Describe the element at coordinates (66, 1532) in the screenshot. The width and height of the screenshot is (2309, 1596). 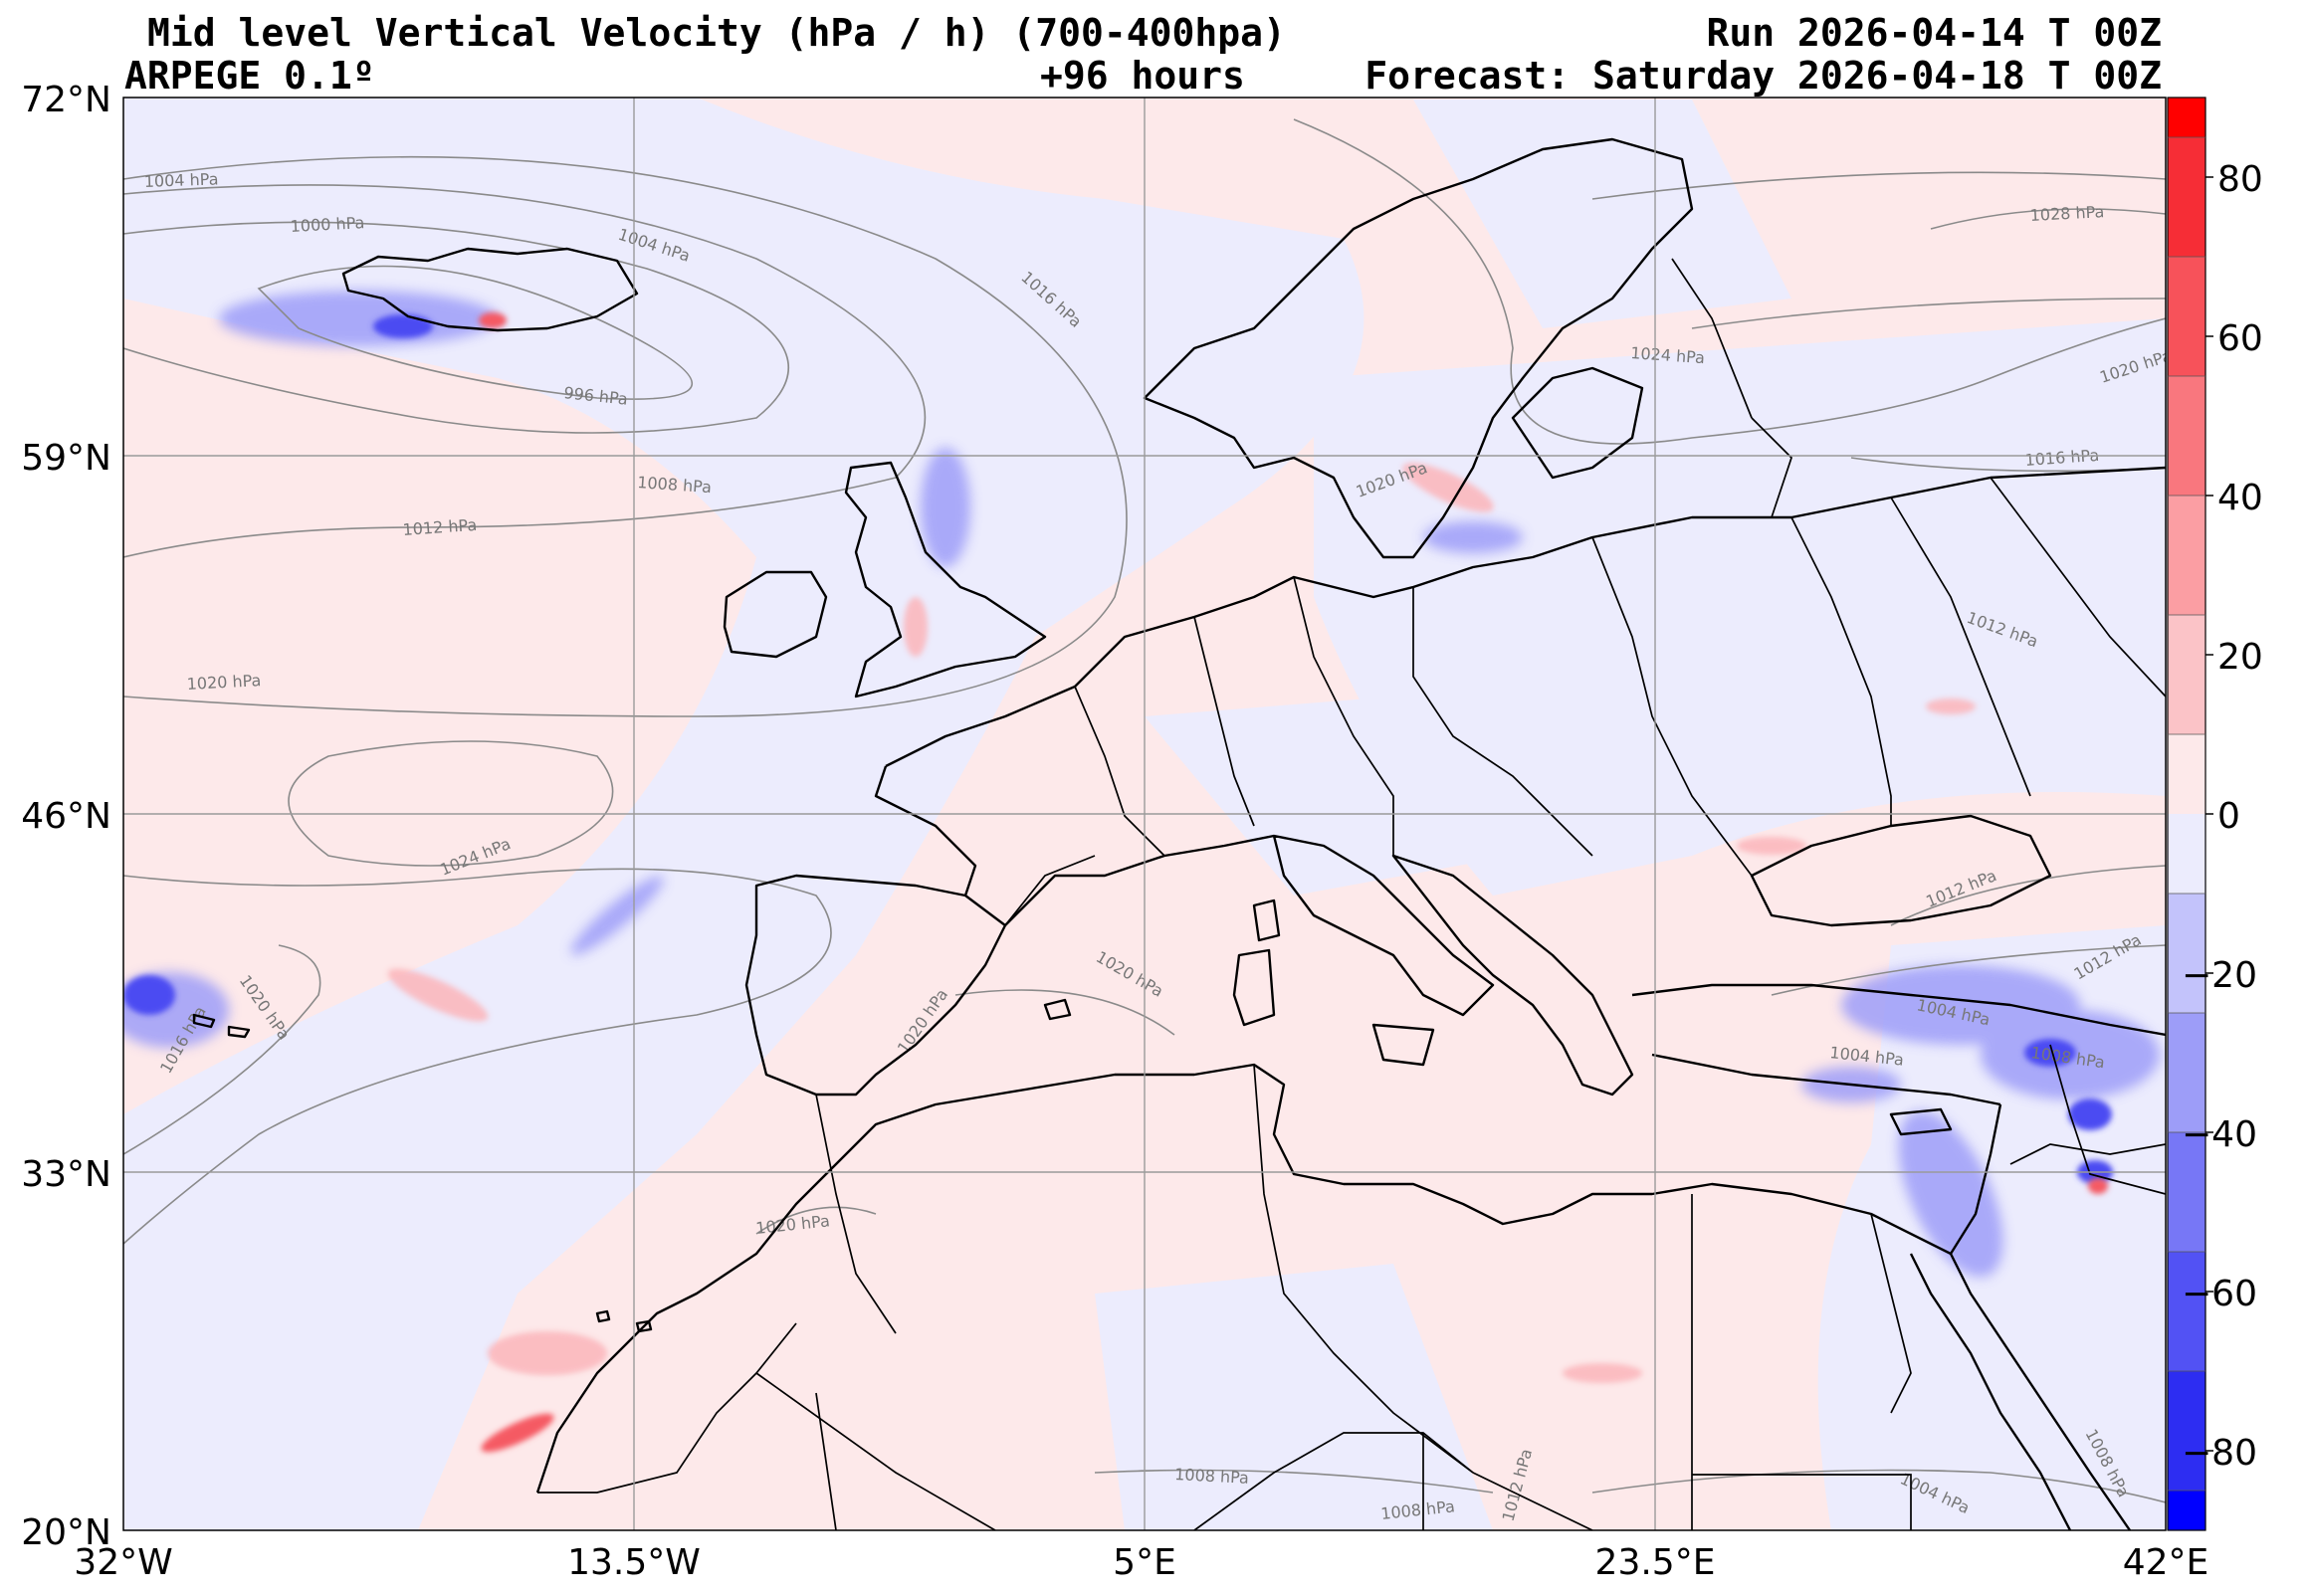
I see `lat-label: 20°N` at that location.